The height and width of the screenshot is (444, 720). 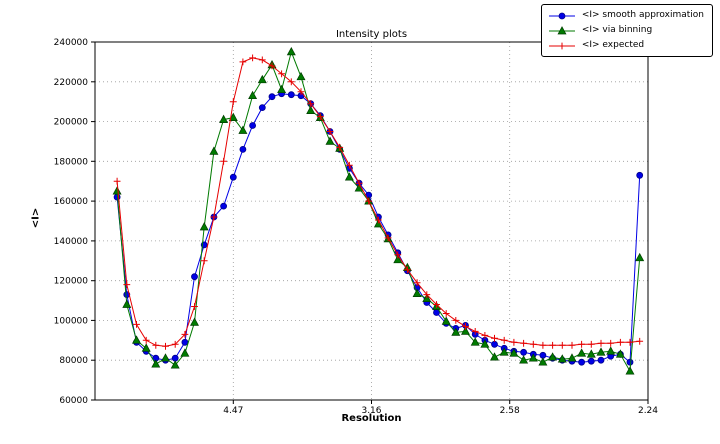 What do you see at coordinates (71, 123) in the screenshot?
I see `y-tick-label: 200000` at bounding box center [71, 123].